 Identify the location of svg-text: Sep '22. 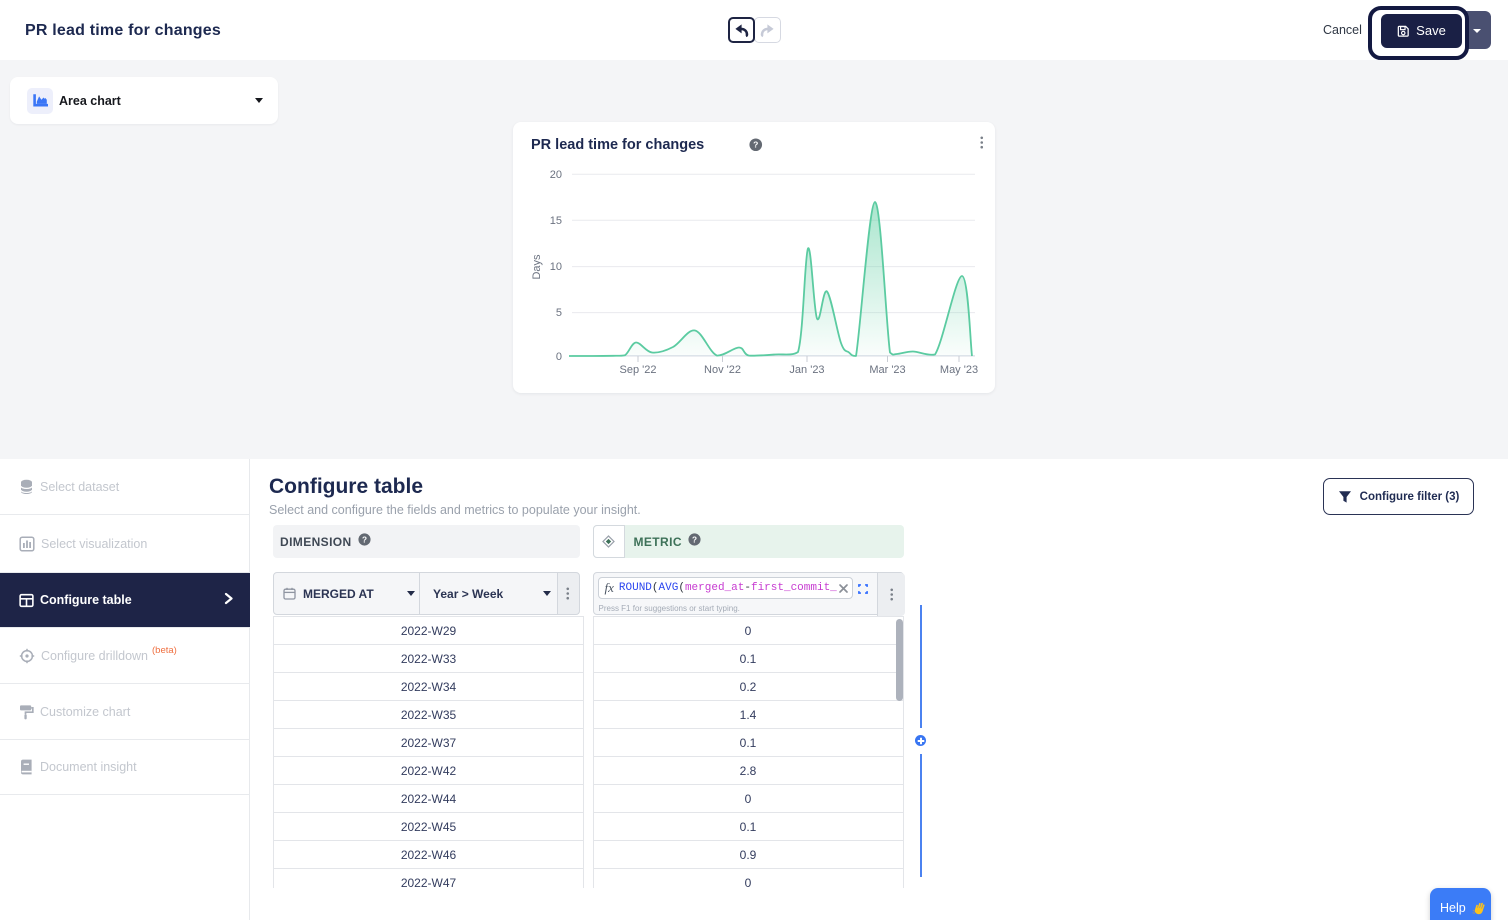
(638, 370).